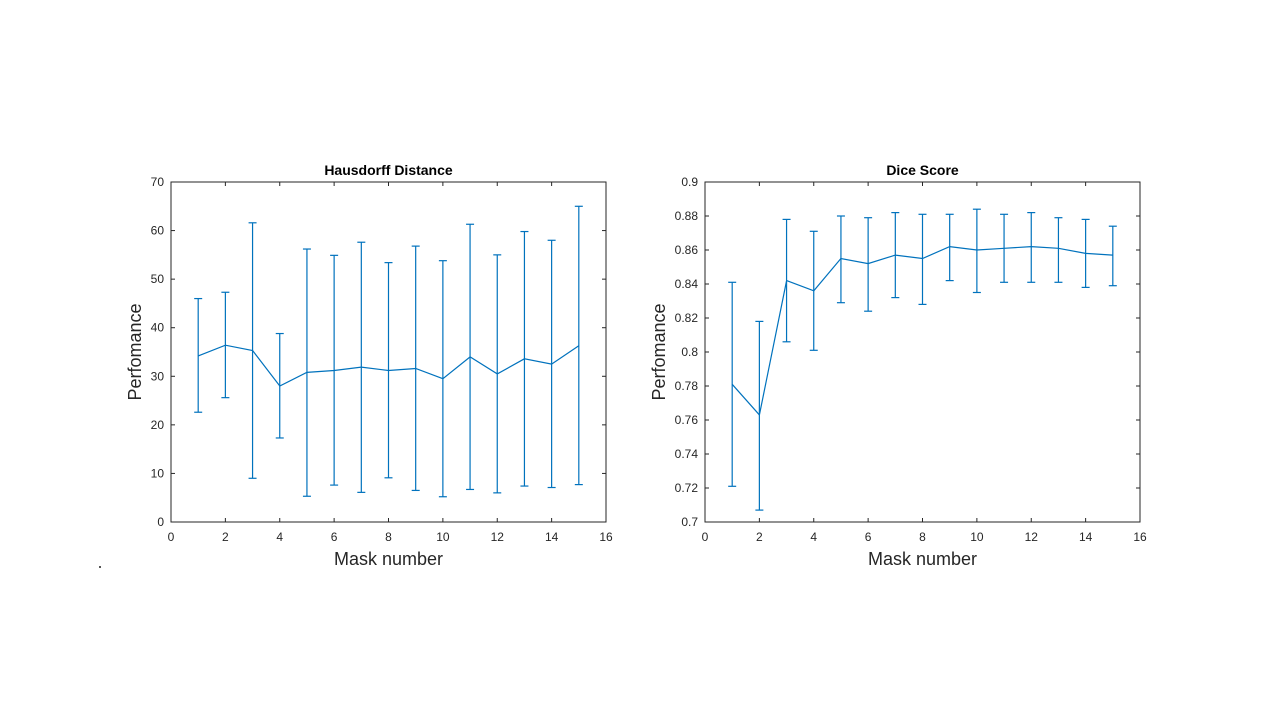 The image size is (1280, 720). What do you see at coordinates (687, 216) in the screenshot?
I see `y-tick-label: 0.88` at bounding box center [687, 216].